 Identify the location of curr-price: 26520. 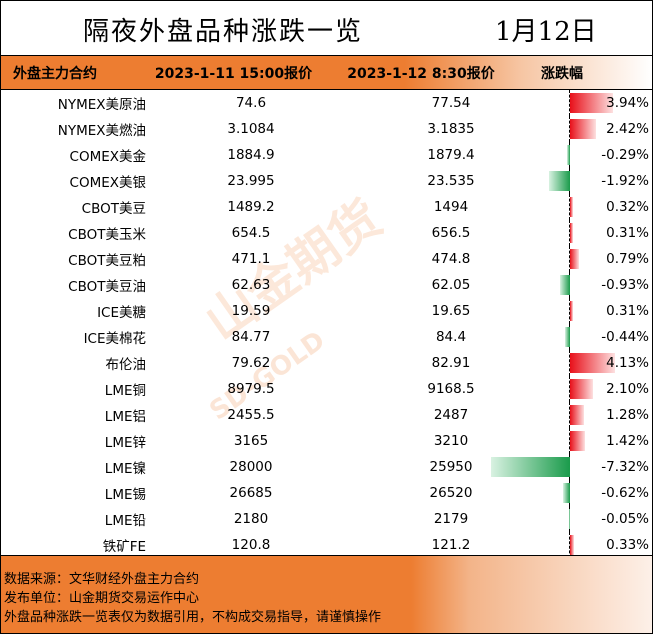
(451, 493).